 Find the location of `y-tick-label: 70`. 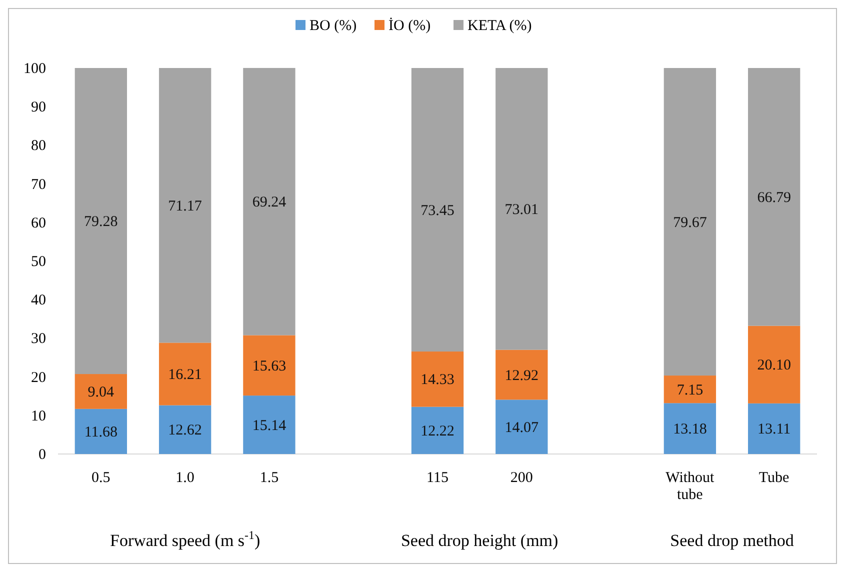

y-tick-label: 70 is located at coordinates (38, 184).